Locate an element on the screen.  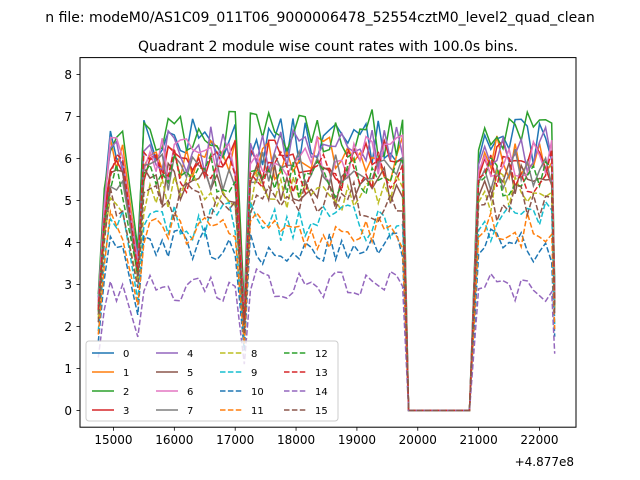
y-tick-label: 3 is located at coordinates (68, 285).